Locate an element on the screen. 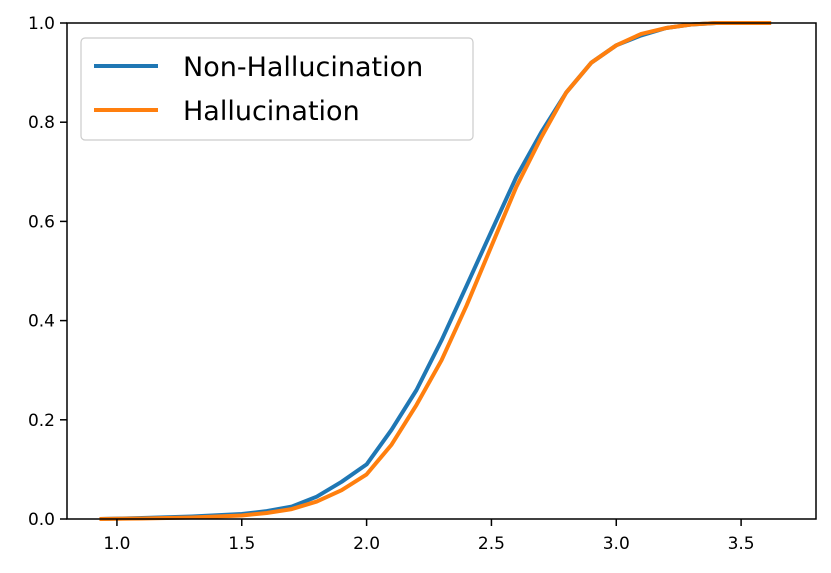 Image resolution: width=831 pixels, height=573 pixels. x-tick-label: 2.0 is located at coordinates (366, 544).